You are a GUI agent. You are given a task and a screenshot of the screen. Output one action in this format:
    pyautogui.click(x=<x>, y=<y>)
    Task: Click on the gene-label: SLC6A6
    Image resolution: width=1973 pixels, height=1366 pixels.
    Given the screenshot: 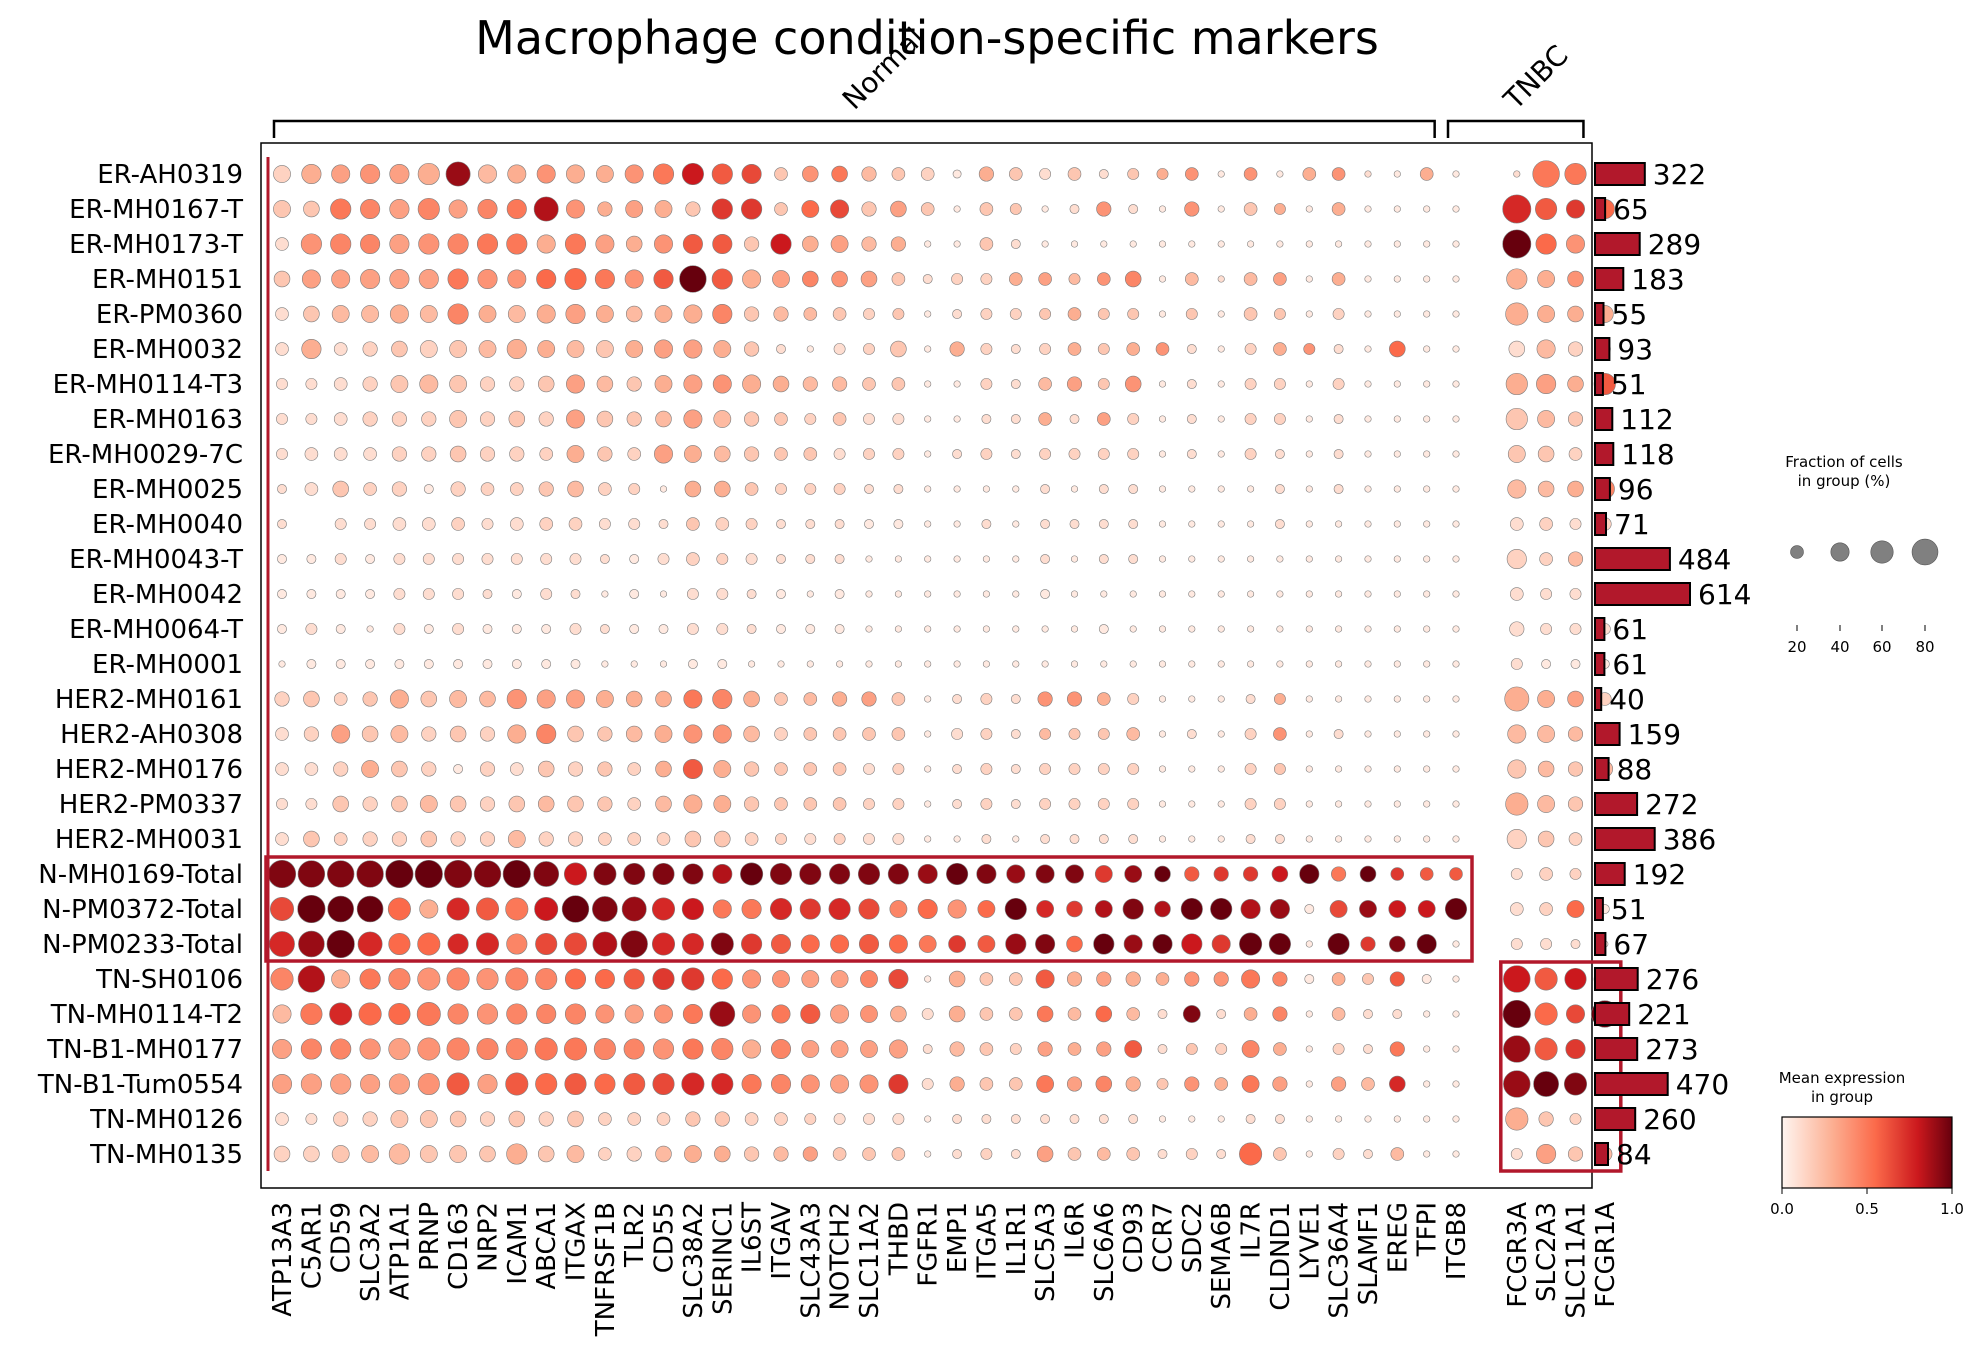 What is the action you would take?
    pyautogui.click(x=1105, y=1252)
    